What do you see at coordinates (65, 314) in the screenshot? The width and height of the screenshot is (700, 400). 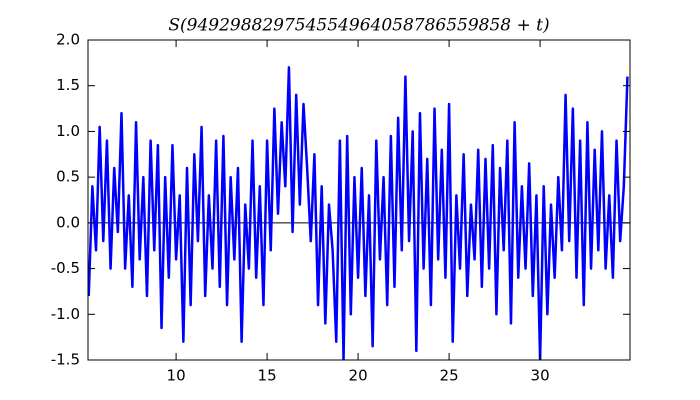 I see `y-tick-label: -1.0` at bounding box center [65, 314].